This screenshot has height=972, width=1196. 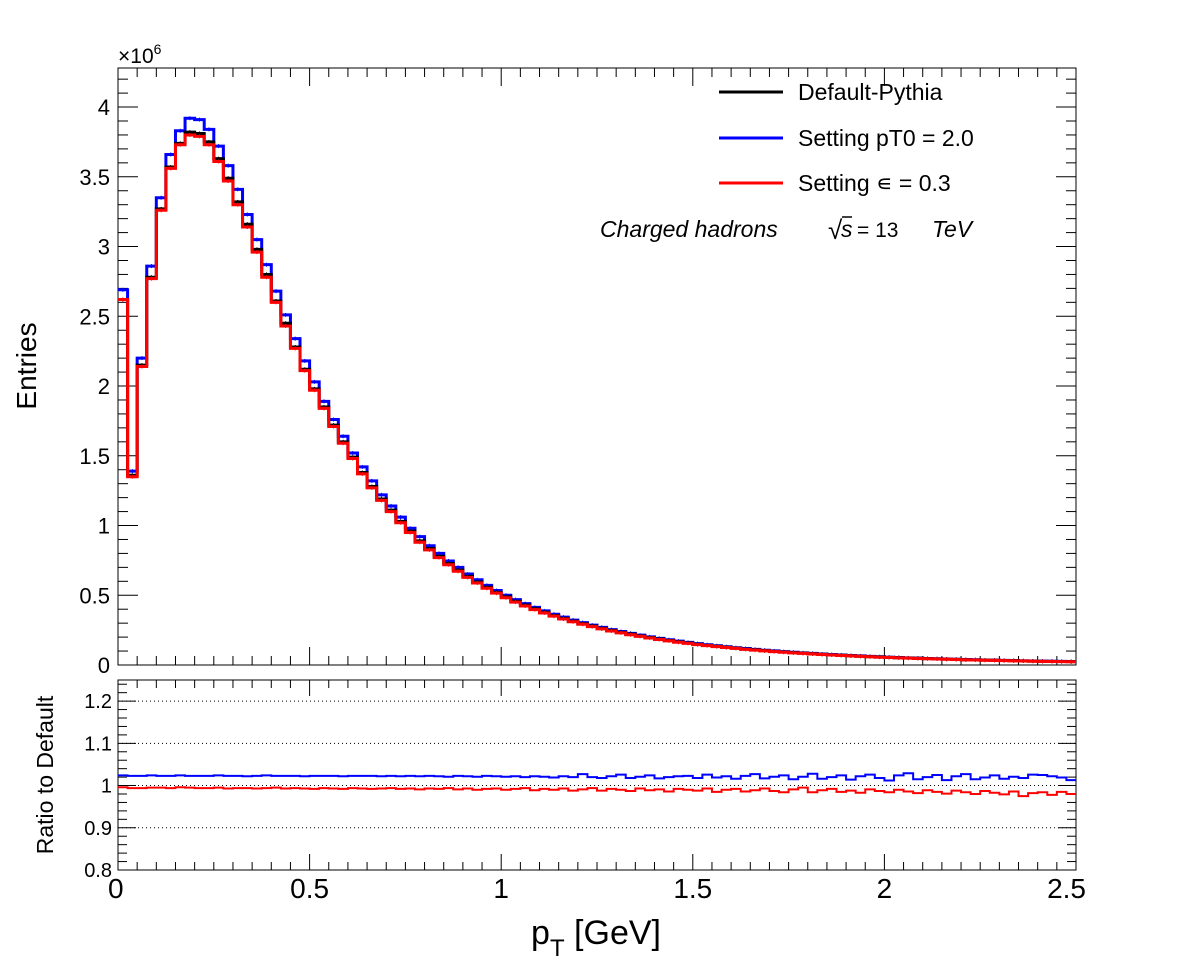 What do you see at coordinates (104, 665) in the screenshot?
I see `main-y-tick-label: 0` at bounding box center [104, 665].